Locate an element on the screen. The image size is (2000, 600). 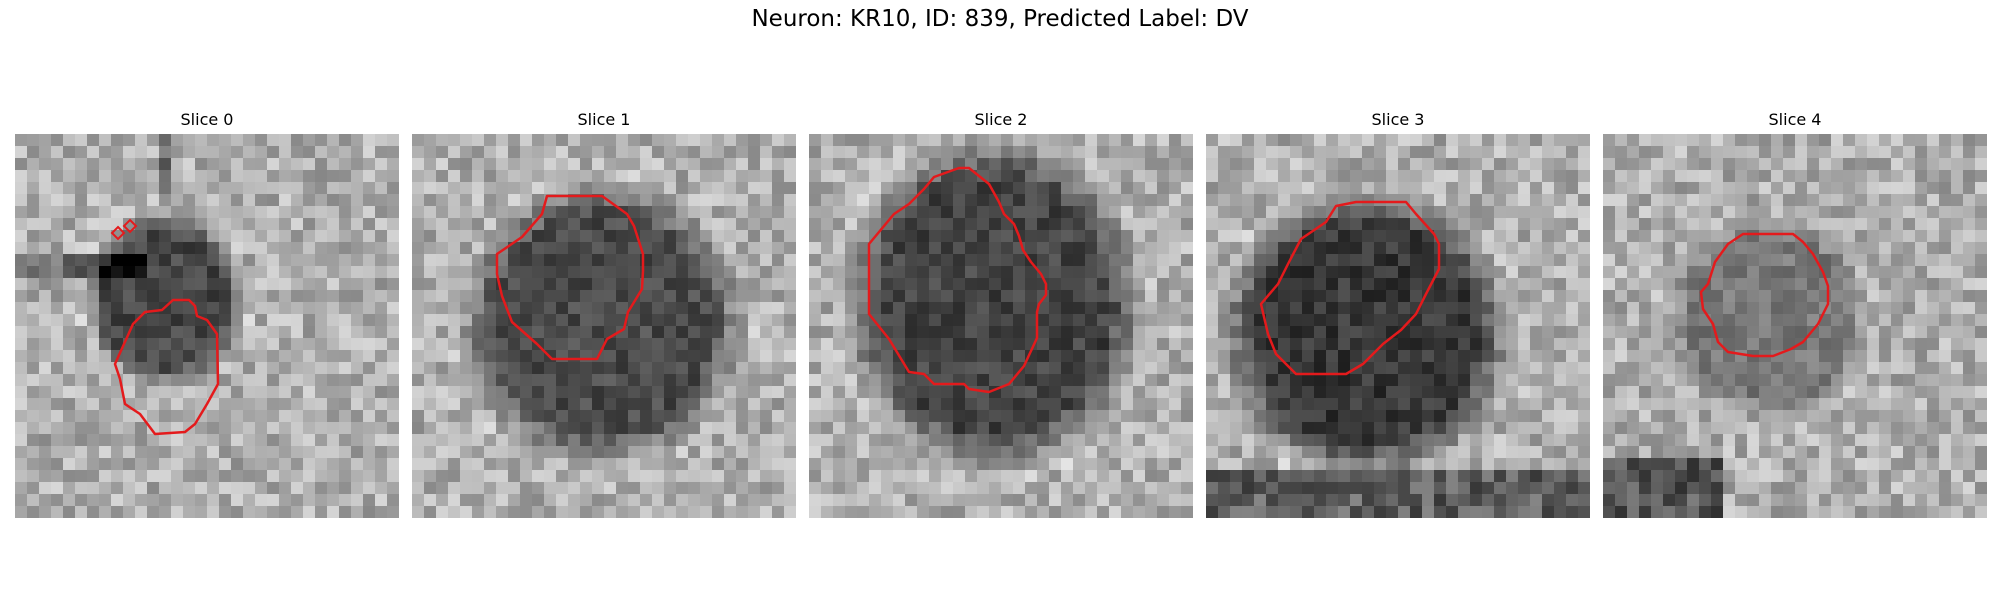
slice-panel-4: Slice 4 is located at coordinates (1795, 313).